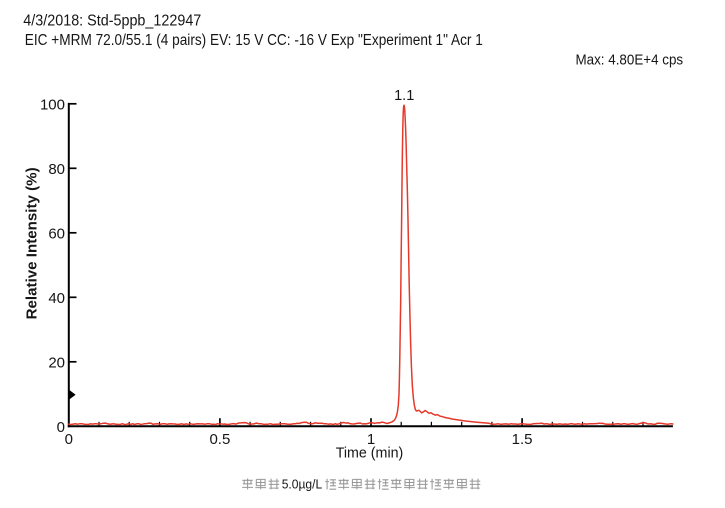  Describe the element at coordinates (56, 362) in the screenshot. I see `svg-text: 20` at that location.